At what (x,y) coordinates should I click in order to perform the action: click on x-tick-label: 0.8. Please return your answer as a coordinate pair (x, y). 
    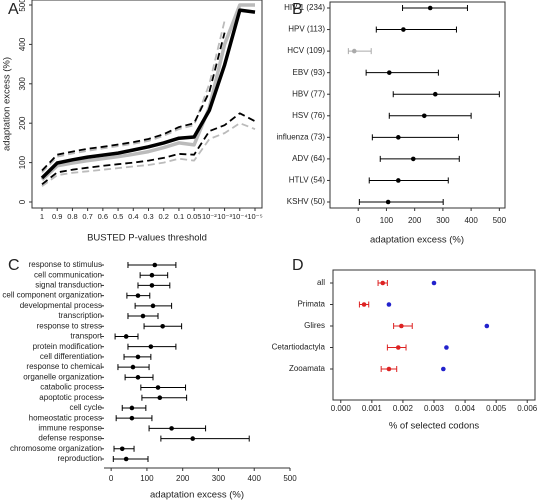
    Looking at the image, I should click on (72, 216).